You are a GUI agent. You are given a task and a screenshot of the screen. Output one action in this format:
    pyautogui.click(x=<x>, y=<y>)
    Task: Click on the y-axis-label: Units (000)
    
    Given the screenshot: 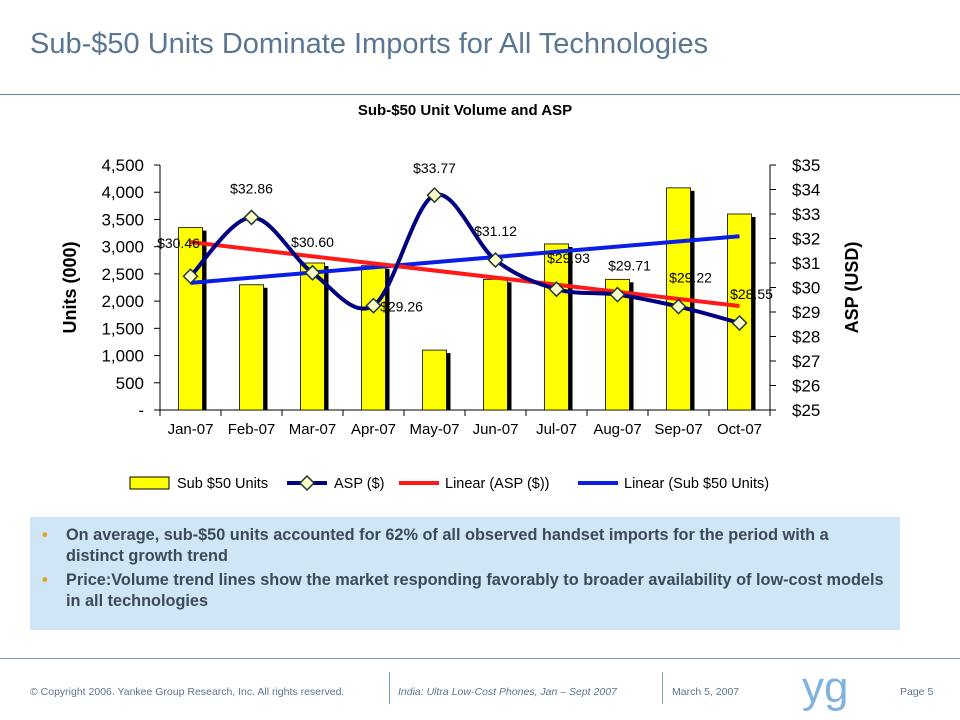 What is the action you would take?
    pyautogui.click(x=70, y=287)
    